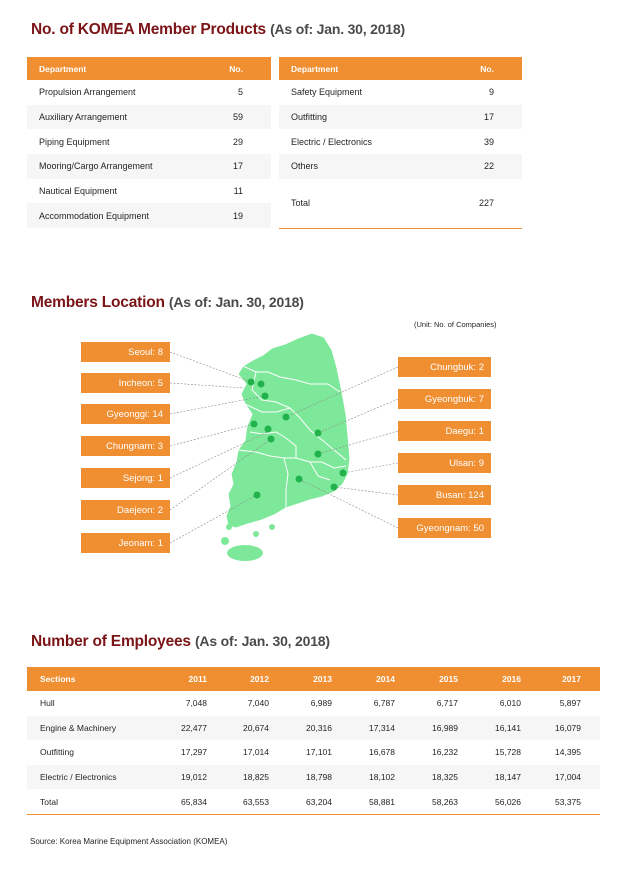 The width and height of the screenshot is (630, 870). I want to click on table-row: Safety Equipment 9, so click(400, 92).